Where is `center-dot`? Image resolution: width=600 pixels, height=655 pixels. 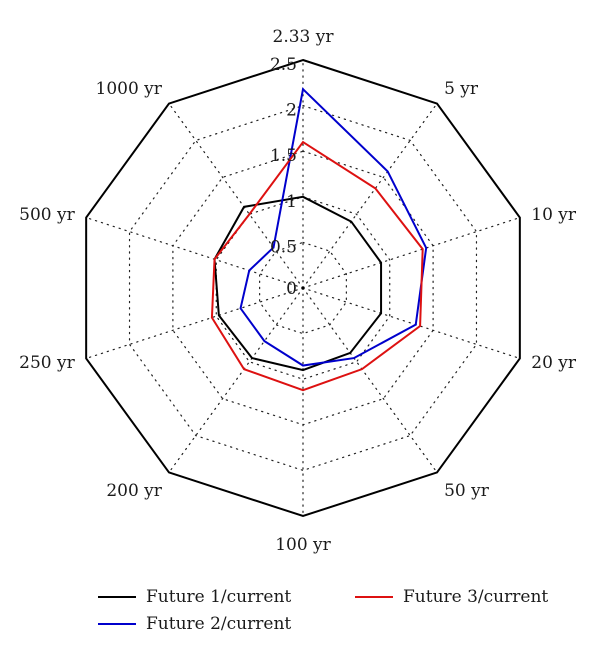
center-dot is located at coordinates (303, 288).